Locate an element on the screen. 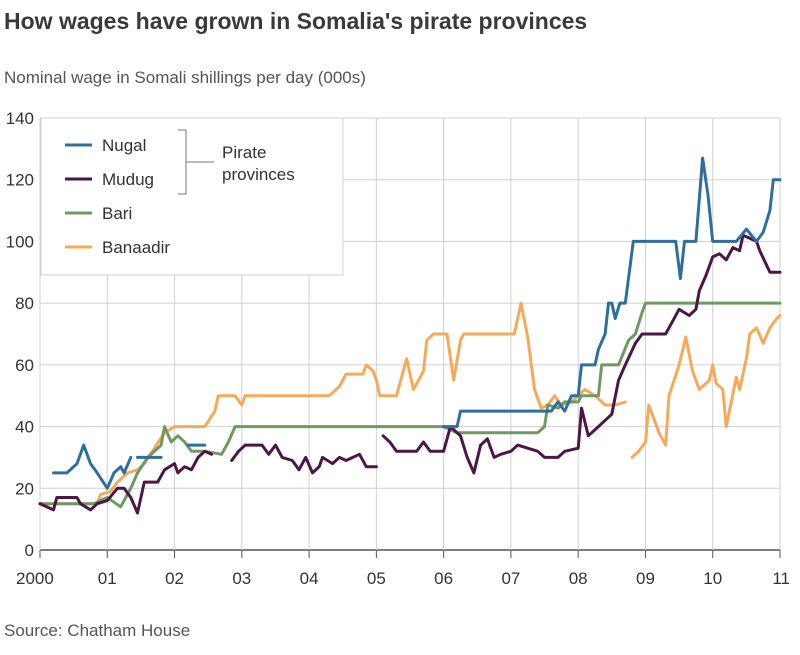 This screenshot has width=800, height=655. x-tick-label: 03 is located at coordinates (241, 578).